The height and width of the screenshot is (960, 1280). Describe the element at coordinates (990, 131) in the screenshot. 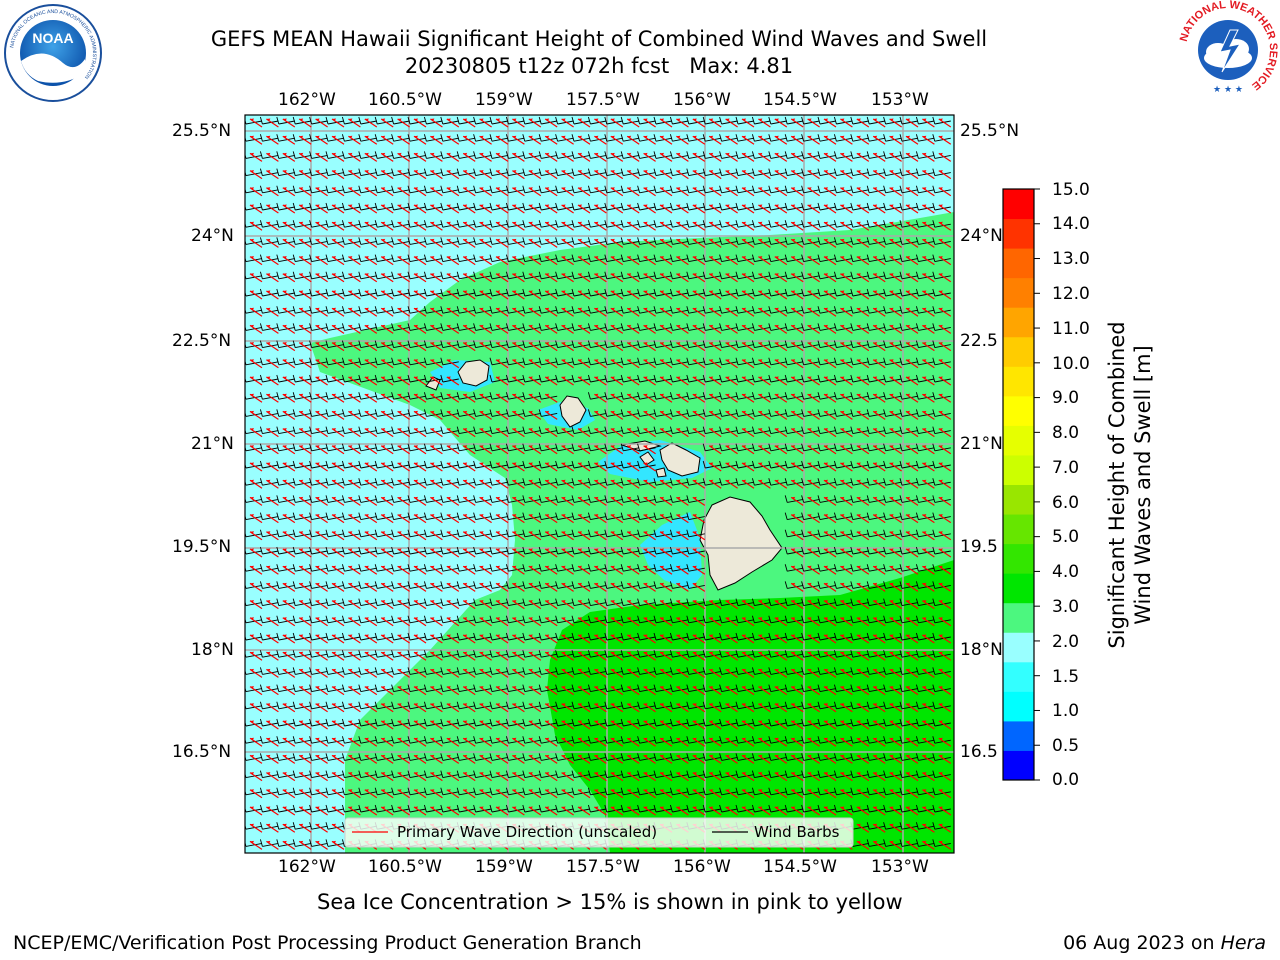

I see `lat-label-right: 25.5°N` at that location.